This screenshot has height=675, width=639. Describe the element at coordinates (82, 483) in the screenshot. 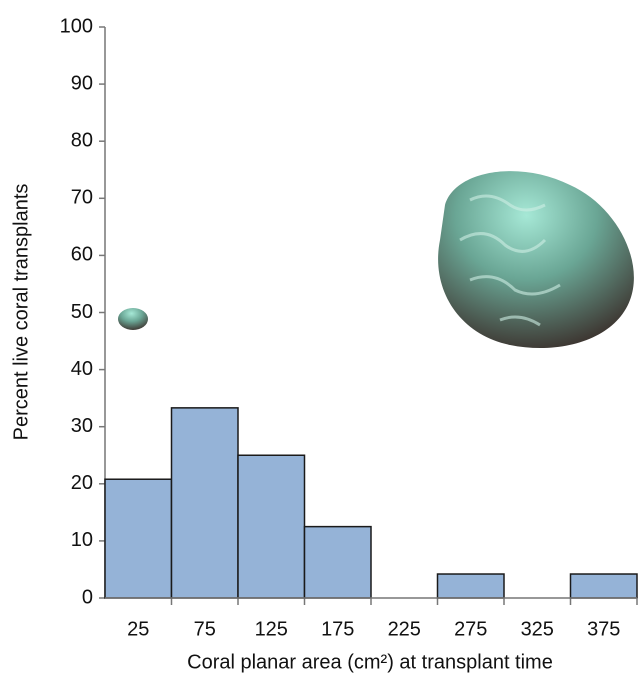

I see `y-tick-label: 20` at that location.